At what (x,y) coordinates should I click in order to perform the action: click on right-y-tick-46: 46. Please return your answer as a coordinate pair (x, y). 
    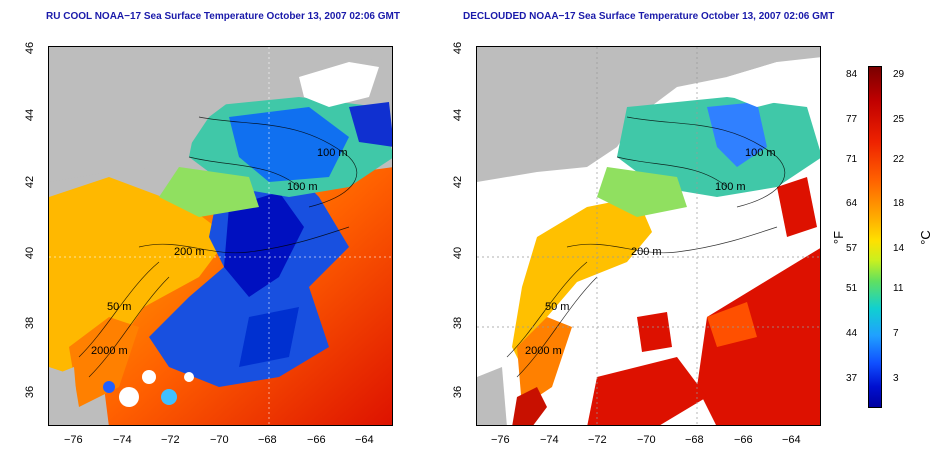
    Looking at the image, I should click on (458, 48).